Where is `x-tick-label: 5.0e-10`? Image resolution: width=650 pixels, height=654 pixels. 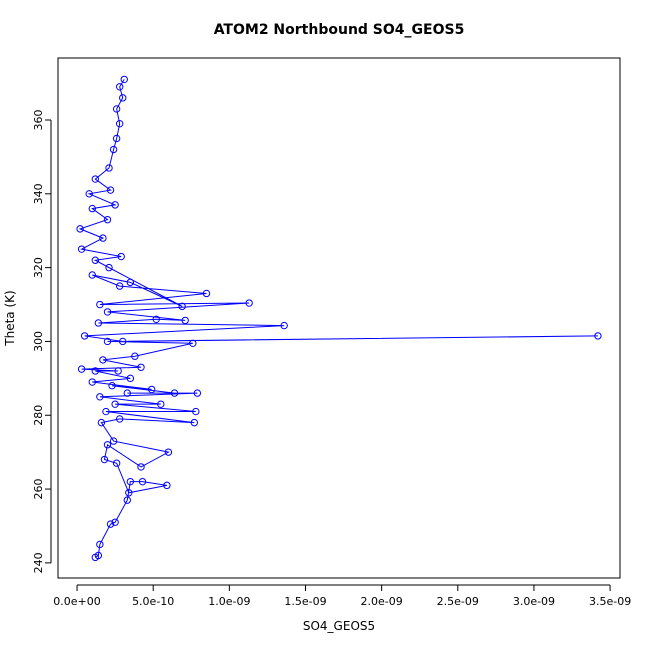
x-tick-label: 5.0e-10 is located at coordinates (153, 601).